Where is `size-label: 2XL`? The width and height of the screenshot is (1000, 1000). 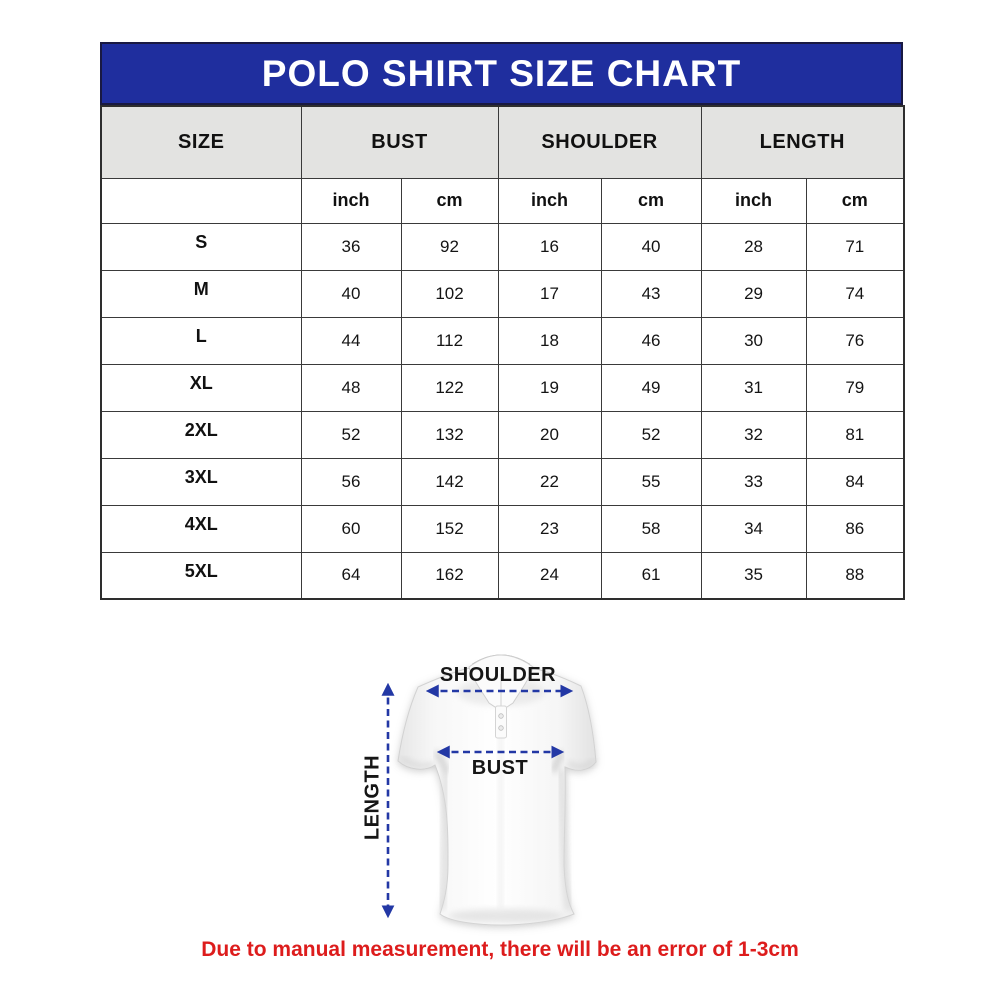 size-label: 2XL is located at coordinates (201, 430).